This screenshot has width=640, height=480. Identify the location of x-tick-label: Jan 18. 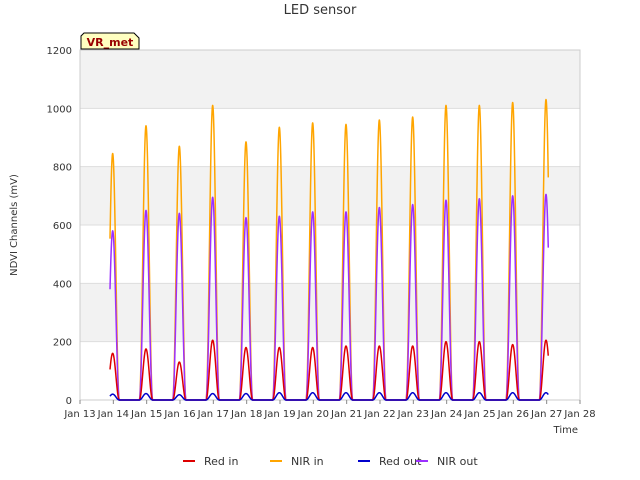
(246, 414).